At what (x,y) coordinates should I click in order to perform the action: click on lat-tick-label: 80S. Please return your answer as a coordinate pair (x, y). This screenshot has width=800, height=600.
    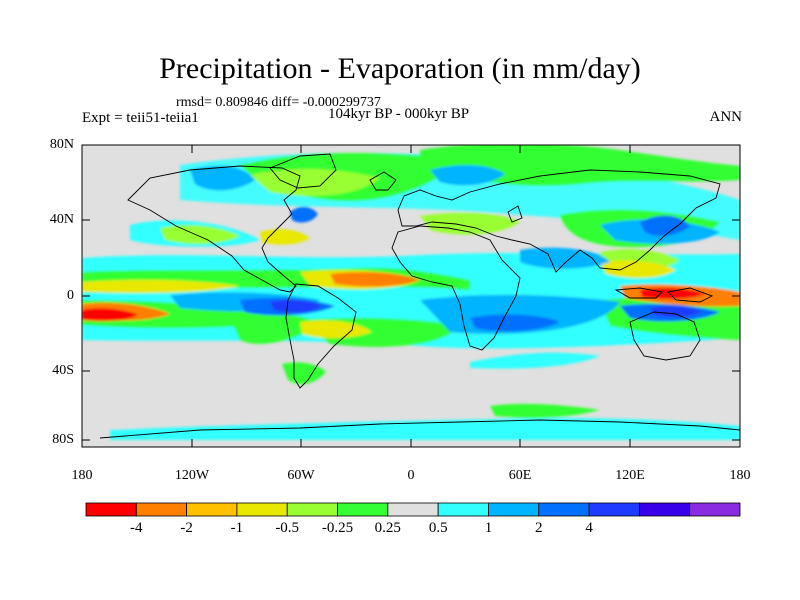
    Looking at the image, I should click on (63, 439).